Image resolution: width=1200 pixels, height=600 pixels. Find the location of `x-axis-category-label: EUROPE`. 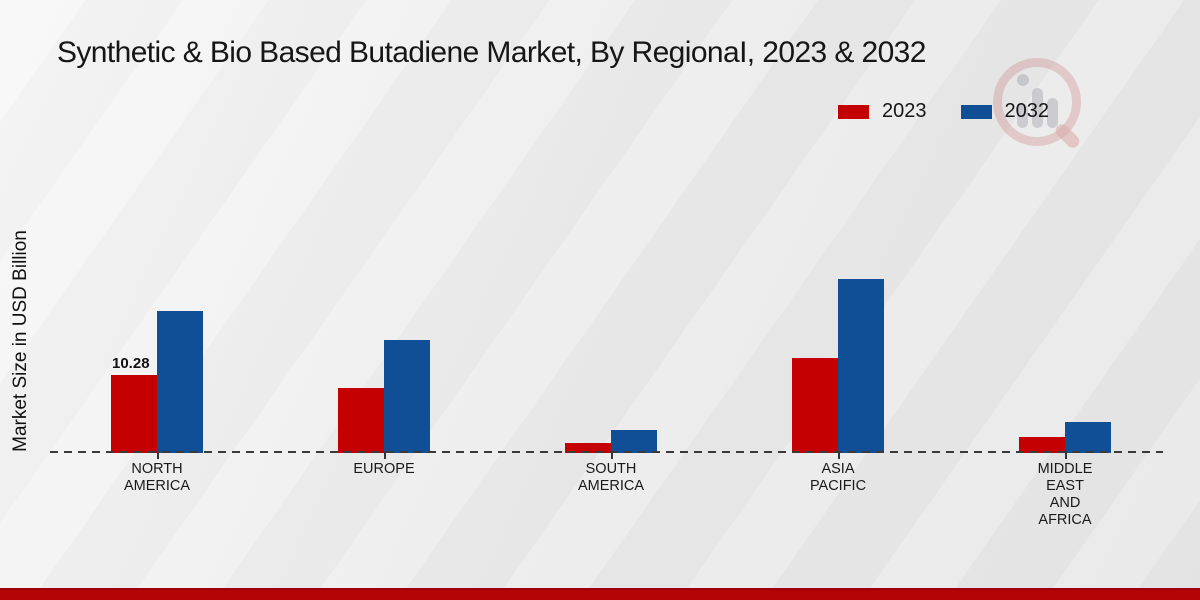

x-axis-category-label: EUROPE is located at coordinates (384, 469).